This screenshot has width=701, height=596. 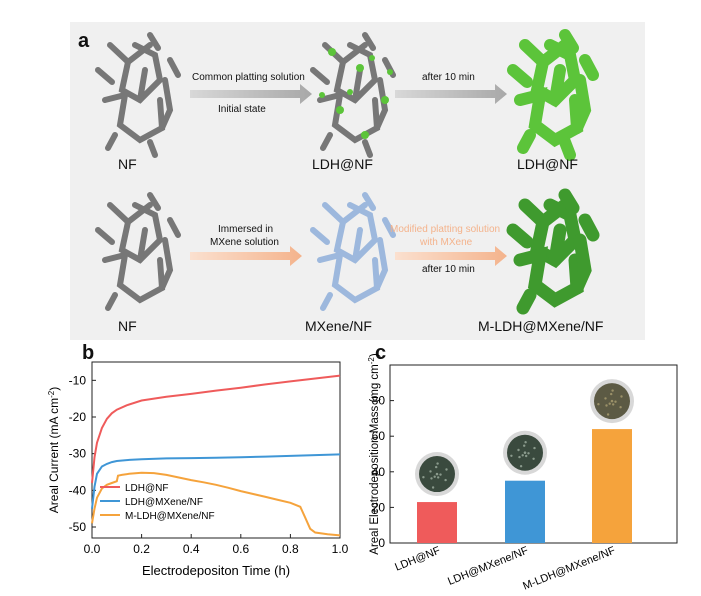 I want to click on row1-arrow2-text: after 10 min, so click(x=448, y=77).